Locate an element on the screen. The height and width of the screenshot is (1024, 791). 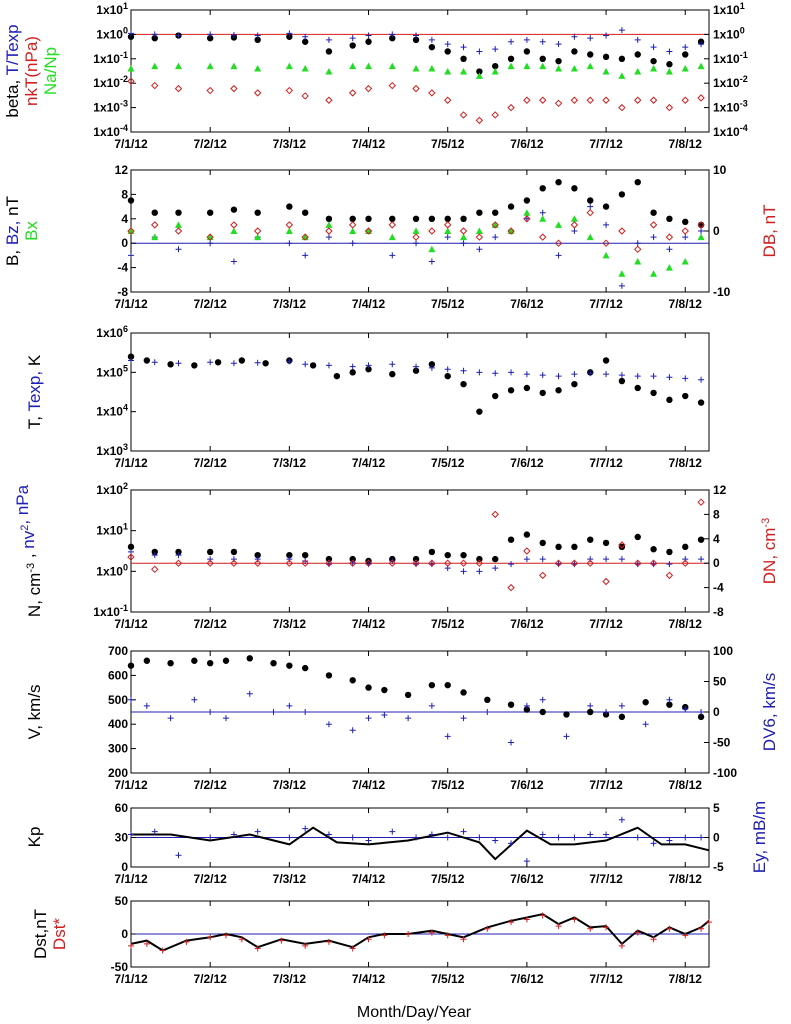
right-tick-label: 1x10¹ is located at coordinates (729, 9).